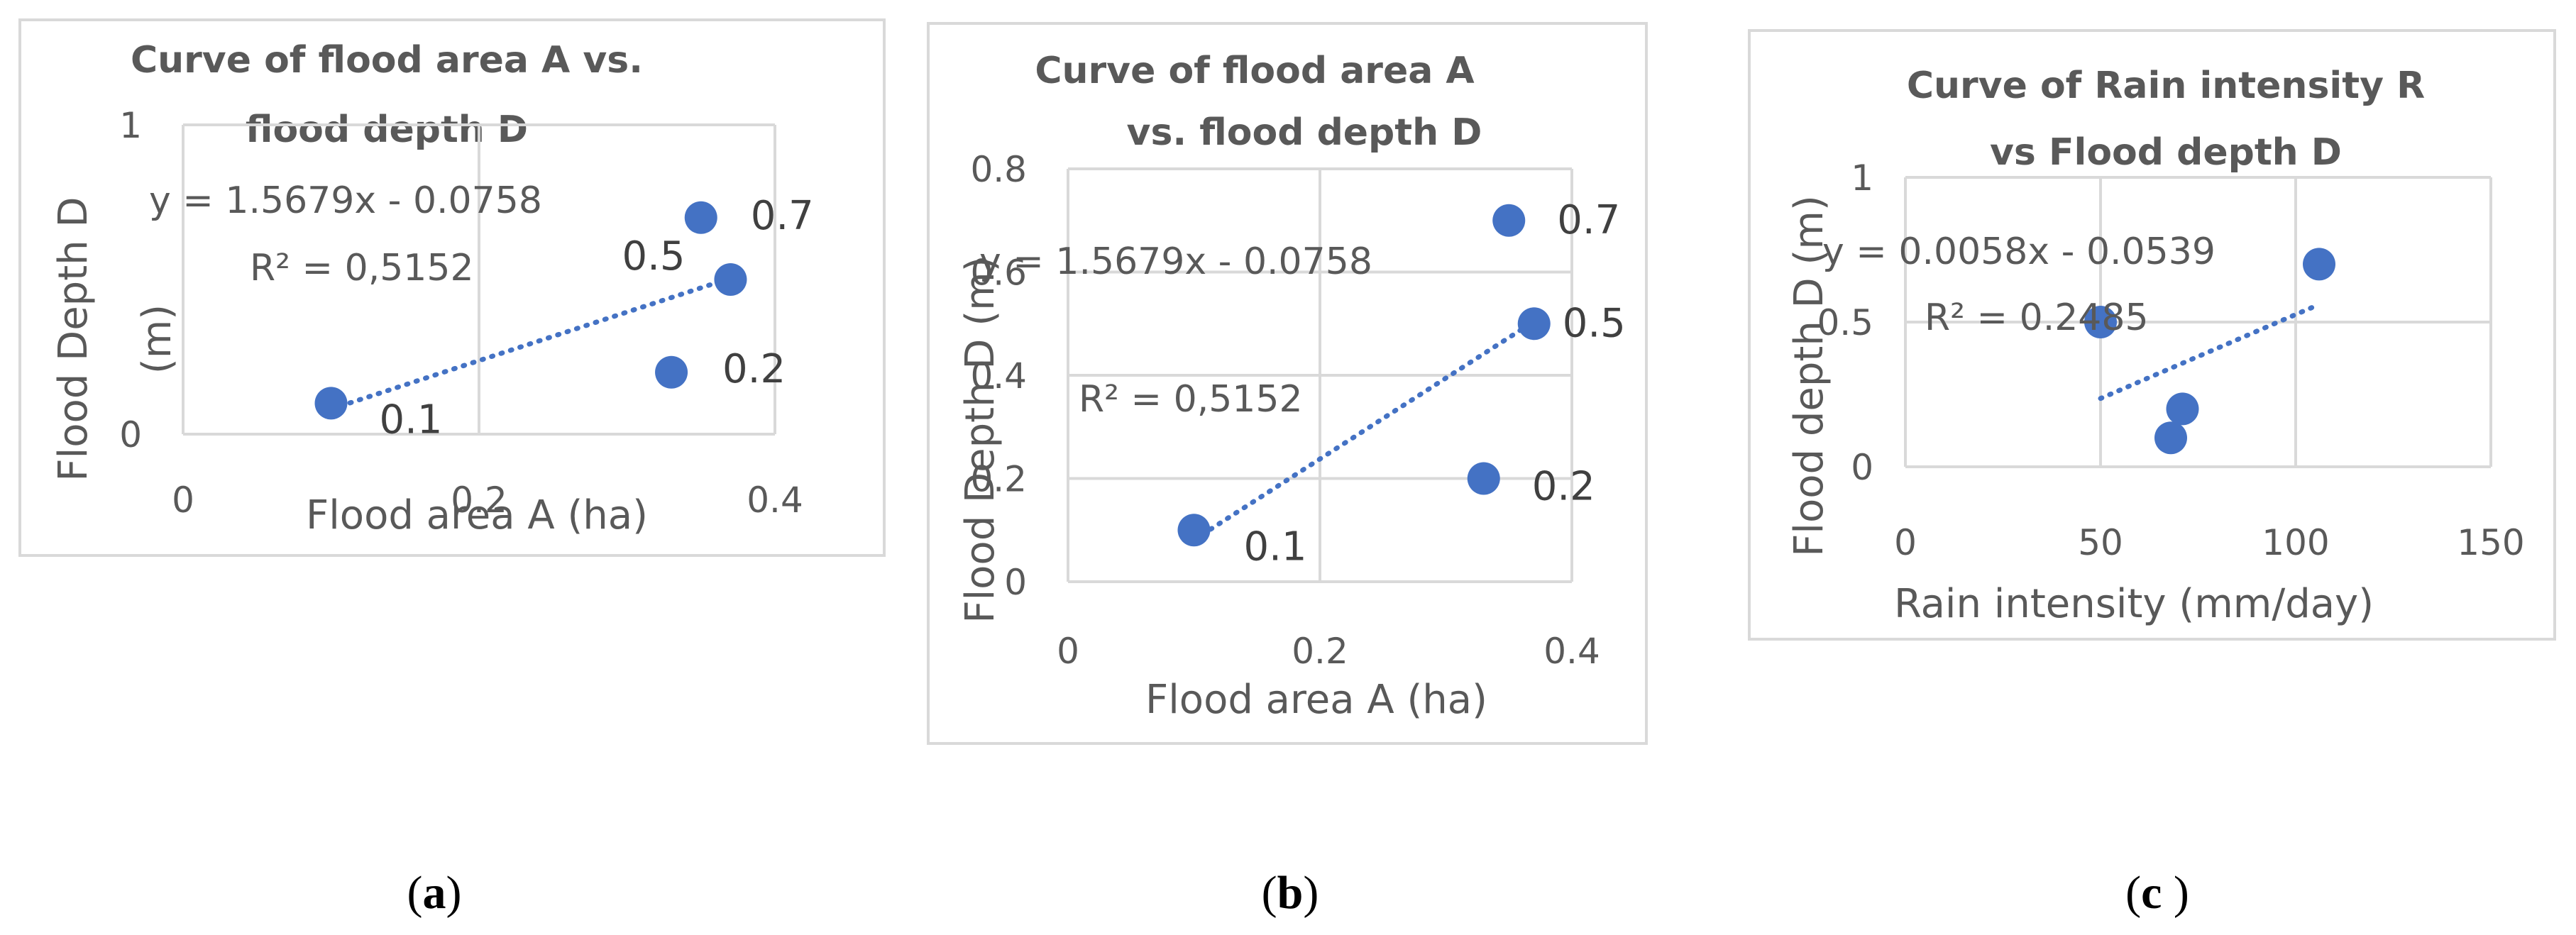  What do you see at coordinates (2209, 542) in the screenshot?
I see `chart-c-x-tick-labels: 0 50 100 150` at bounding box center [2209, 542].